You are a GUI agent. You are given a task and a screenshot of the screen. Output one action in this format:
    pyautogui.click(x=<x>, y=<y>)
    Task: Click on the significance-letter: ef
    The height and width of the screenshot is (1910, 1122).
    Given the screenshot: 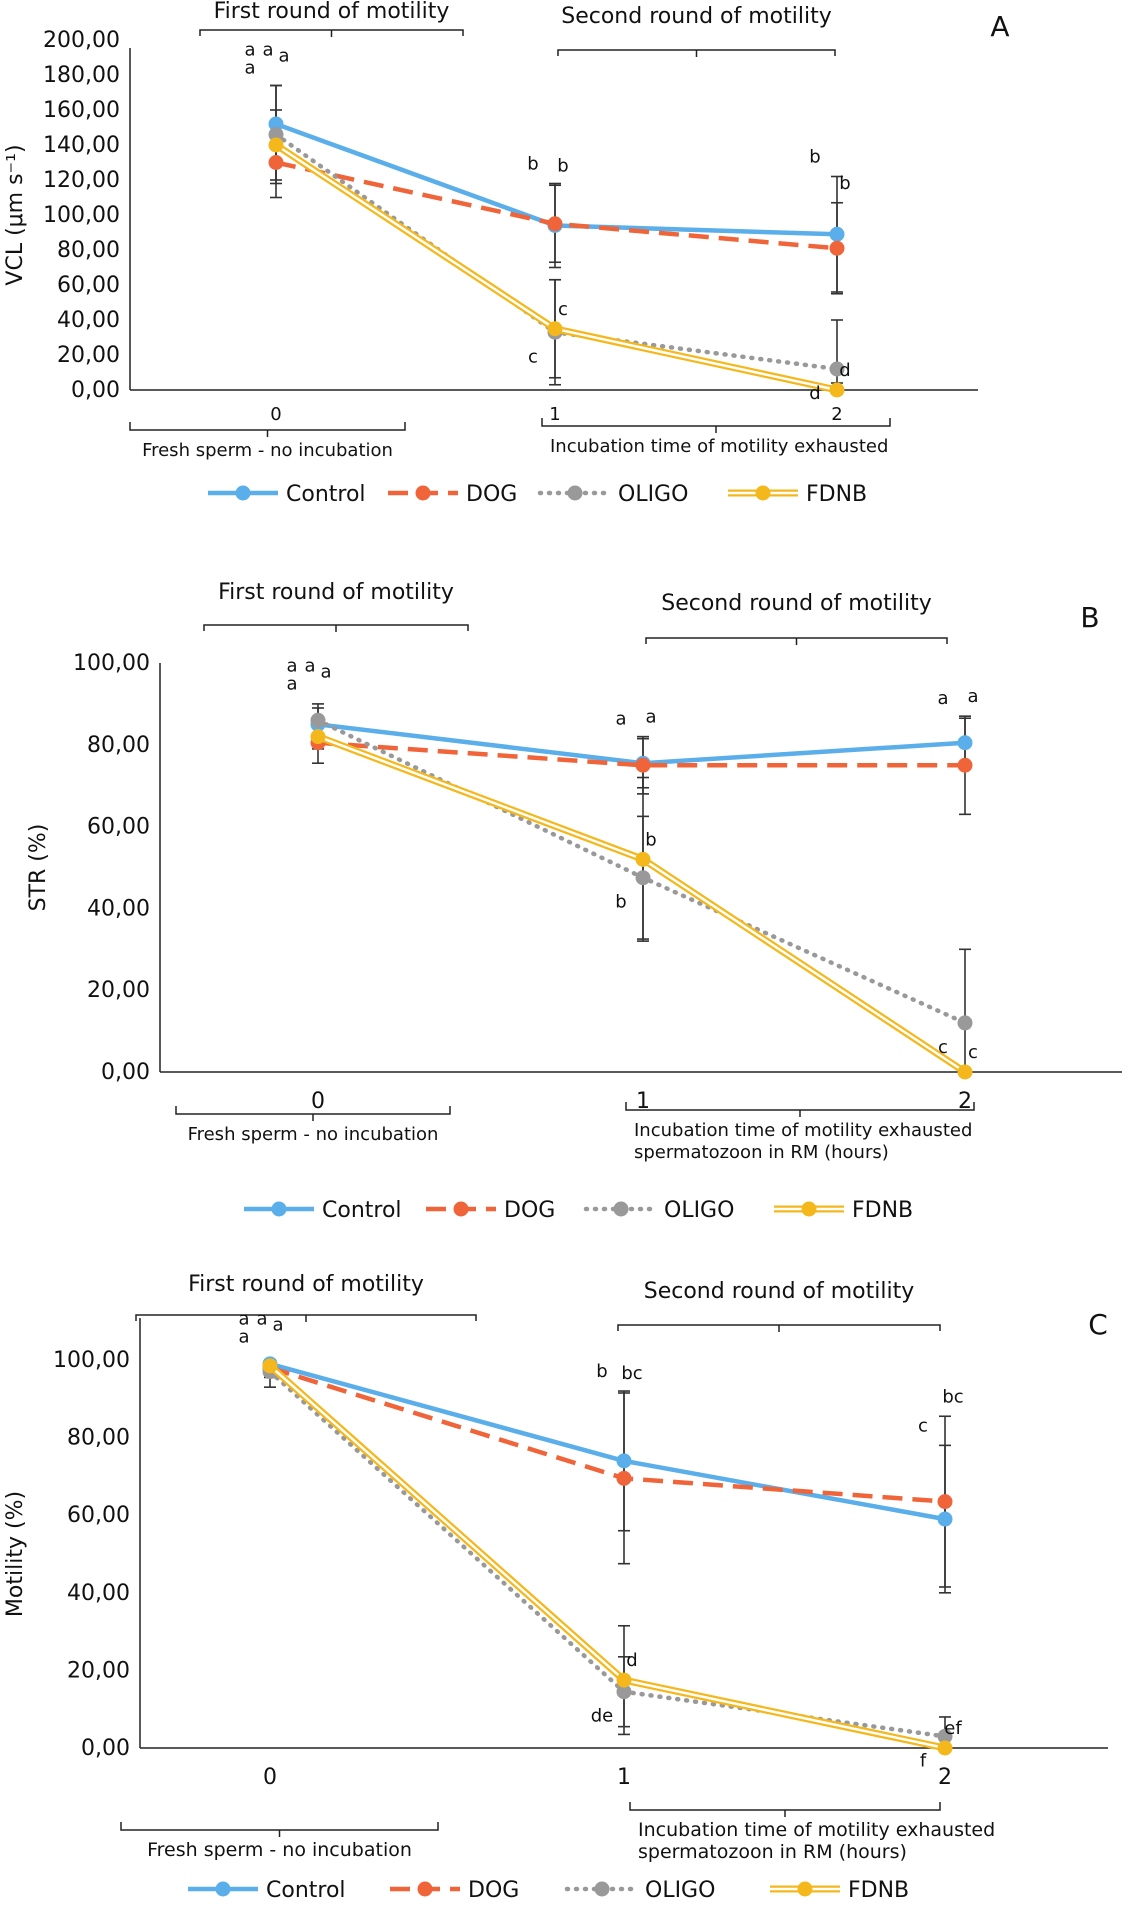 What is the action you would take?
    pyautogui.click(x=953, y=1728)
    